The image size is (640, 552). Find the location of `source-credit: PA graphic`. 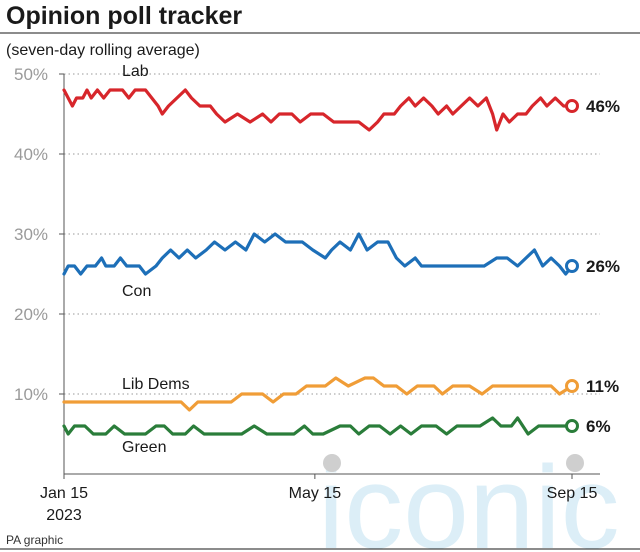

source-credit: PA graphic is located at coordinates (34, 540).